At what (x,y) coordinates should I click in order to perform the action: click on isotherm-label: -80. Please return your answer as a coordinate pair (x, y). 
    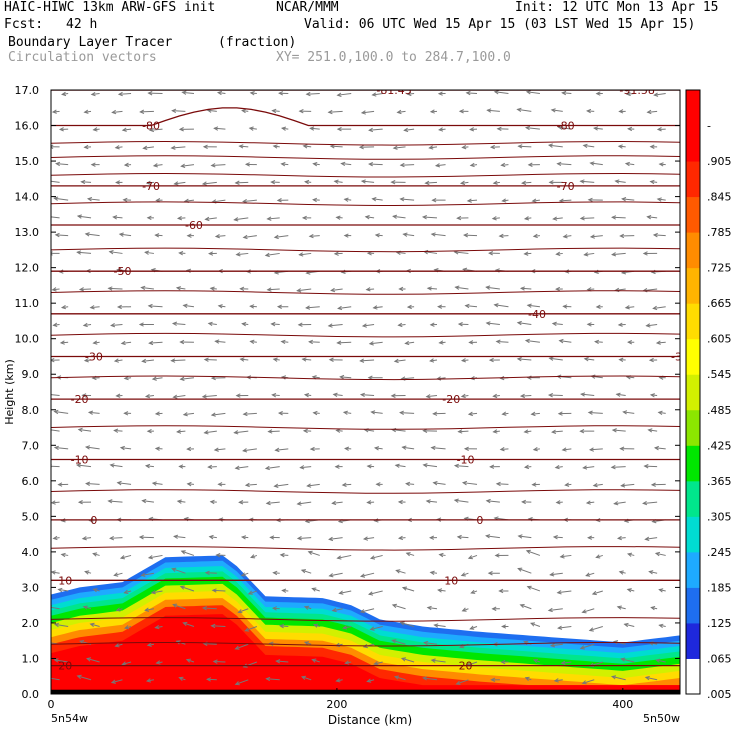
    Looking at the image, I should click on (151, 126).